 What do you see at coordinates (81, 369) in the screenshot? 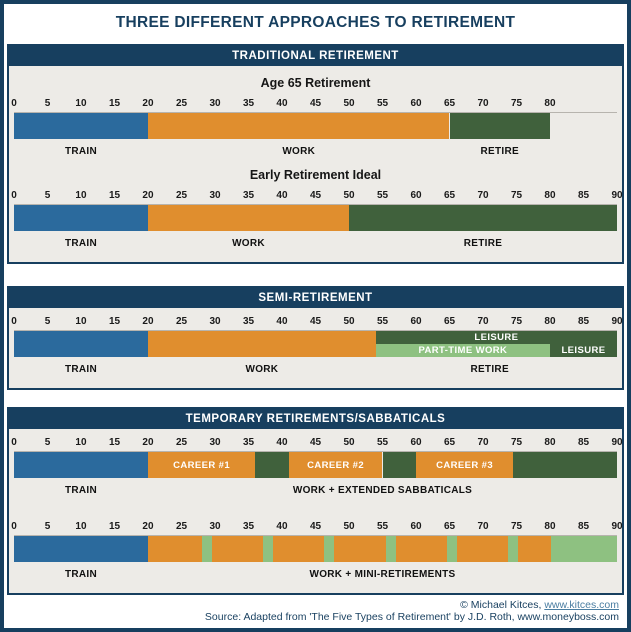
I see `phase-label-train: TRAIN` at bounding box center [81, 369].